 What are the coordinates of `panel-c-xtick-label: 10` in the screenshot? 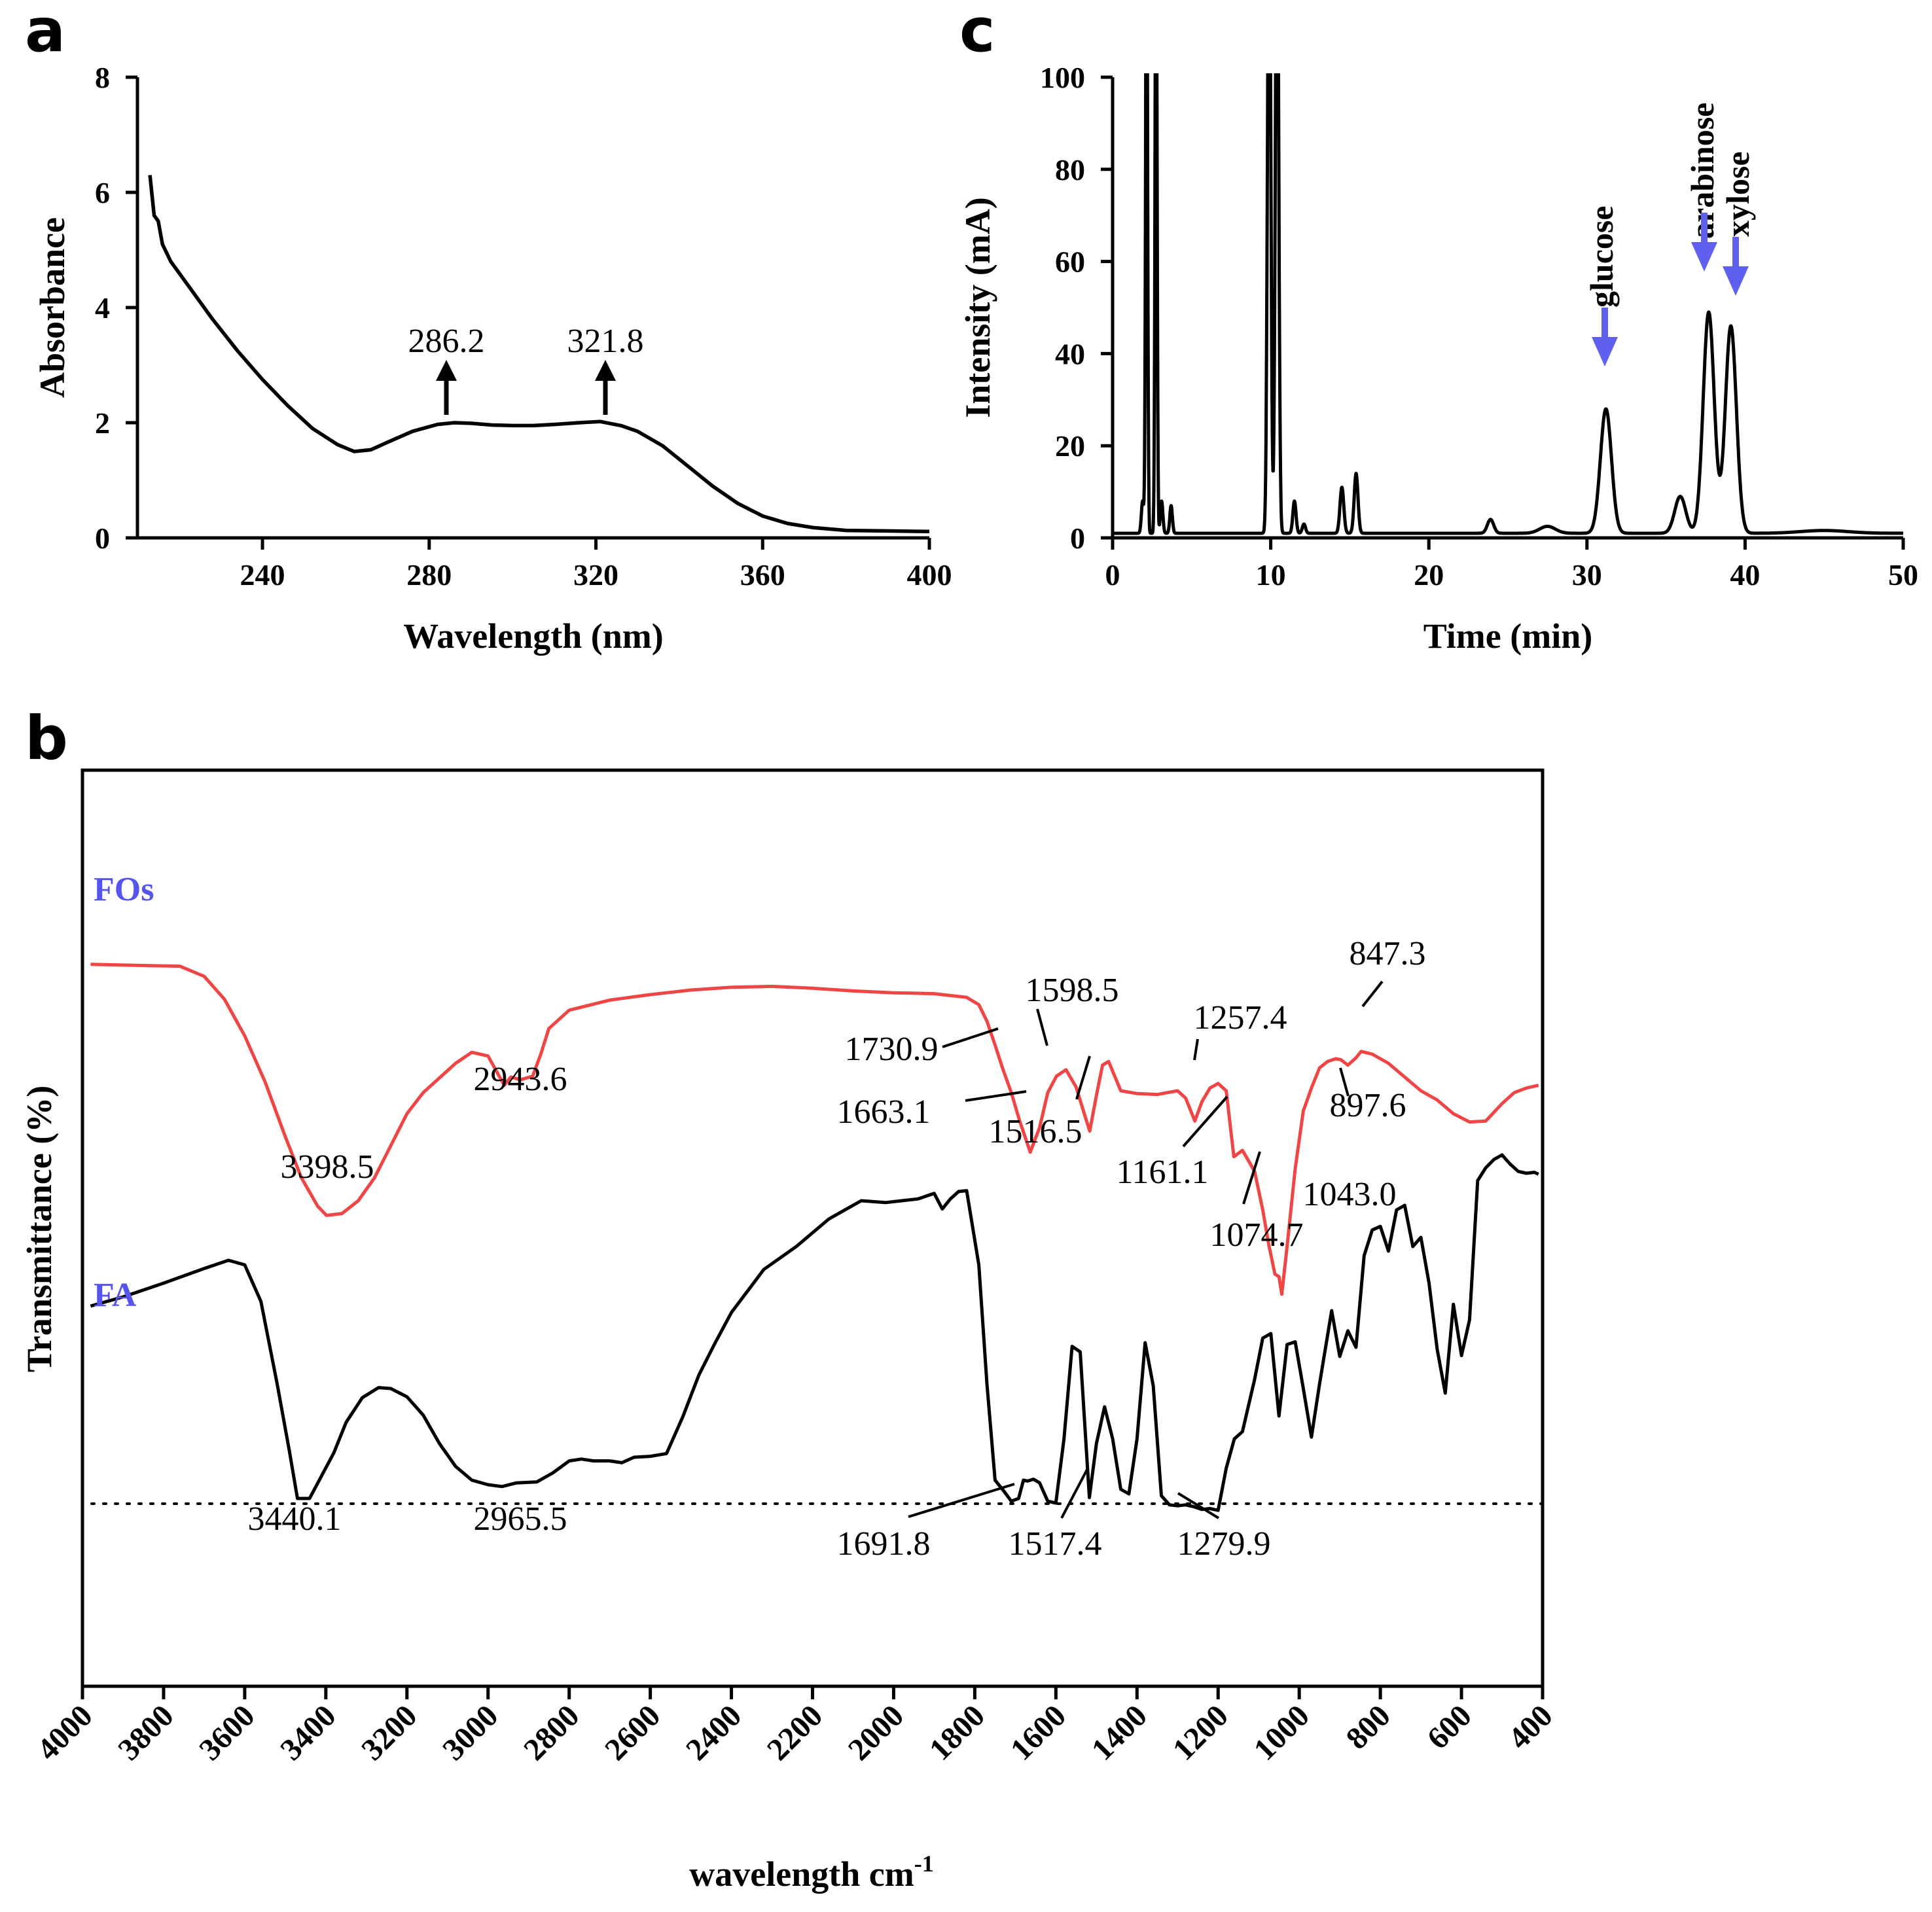 It's located at (1271, 575).